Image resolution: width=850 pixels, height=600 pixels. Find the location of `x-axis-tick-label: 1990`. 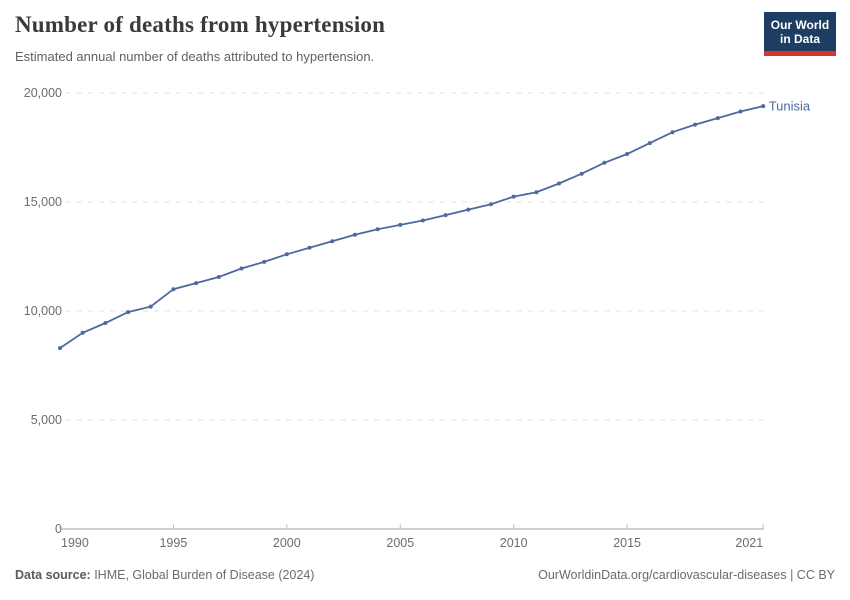

x-axis-tick-label: 1990 is located at coordinates (75, 543).